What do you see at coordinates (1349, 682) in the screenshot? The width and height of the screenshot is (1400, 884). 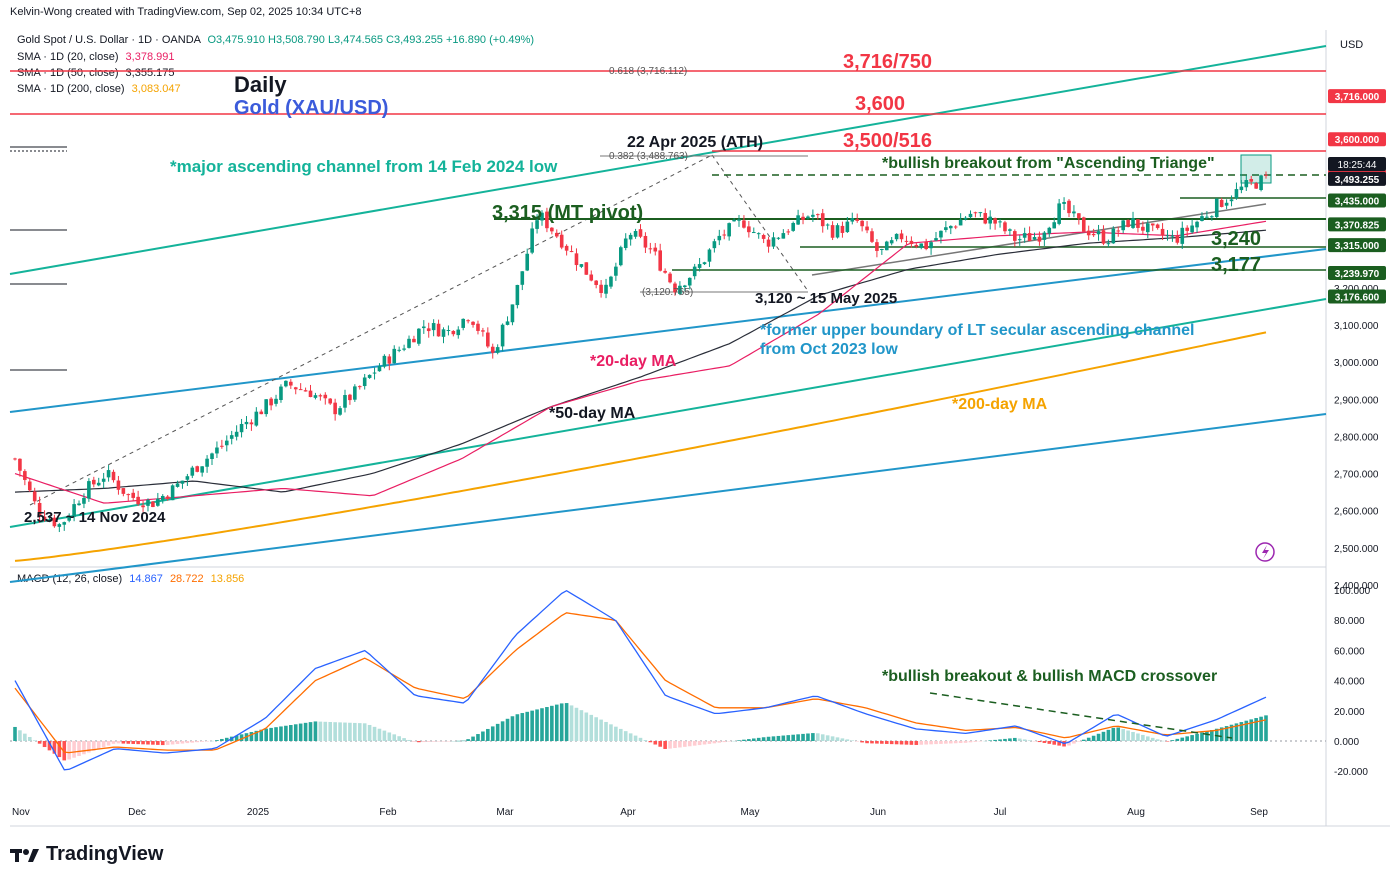 I see `macd-tick-label: 40.000` at bounding box center [1349, 682].